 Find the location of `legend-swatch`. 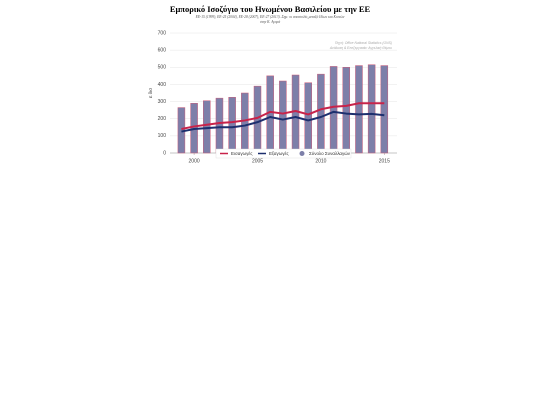

legend-swatch is located at coordinates (302, 153).